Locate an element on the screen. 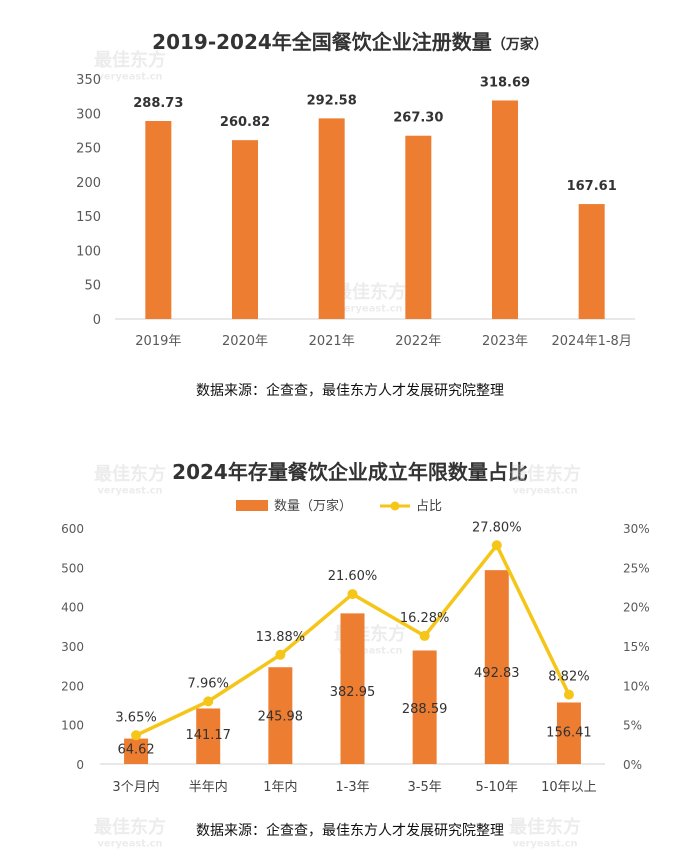 This screenshot has width=700, height=867. bar-1-3年 is located at coordinates (352, 688).